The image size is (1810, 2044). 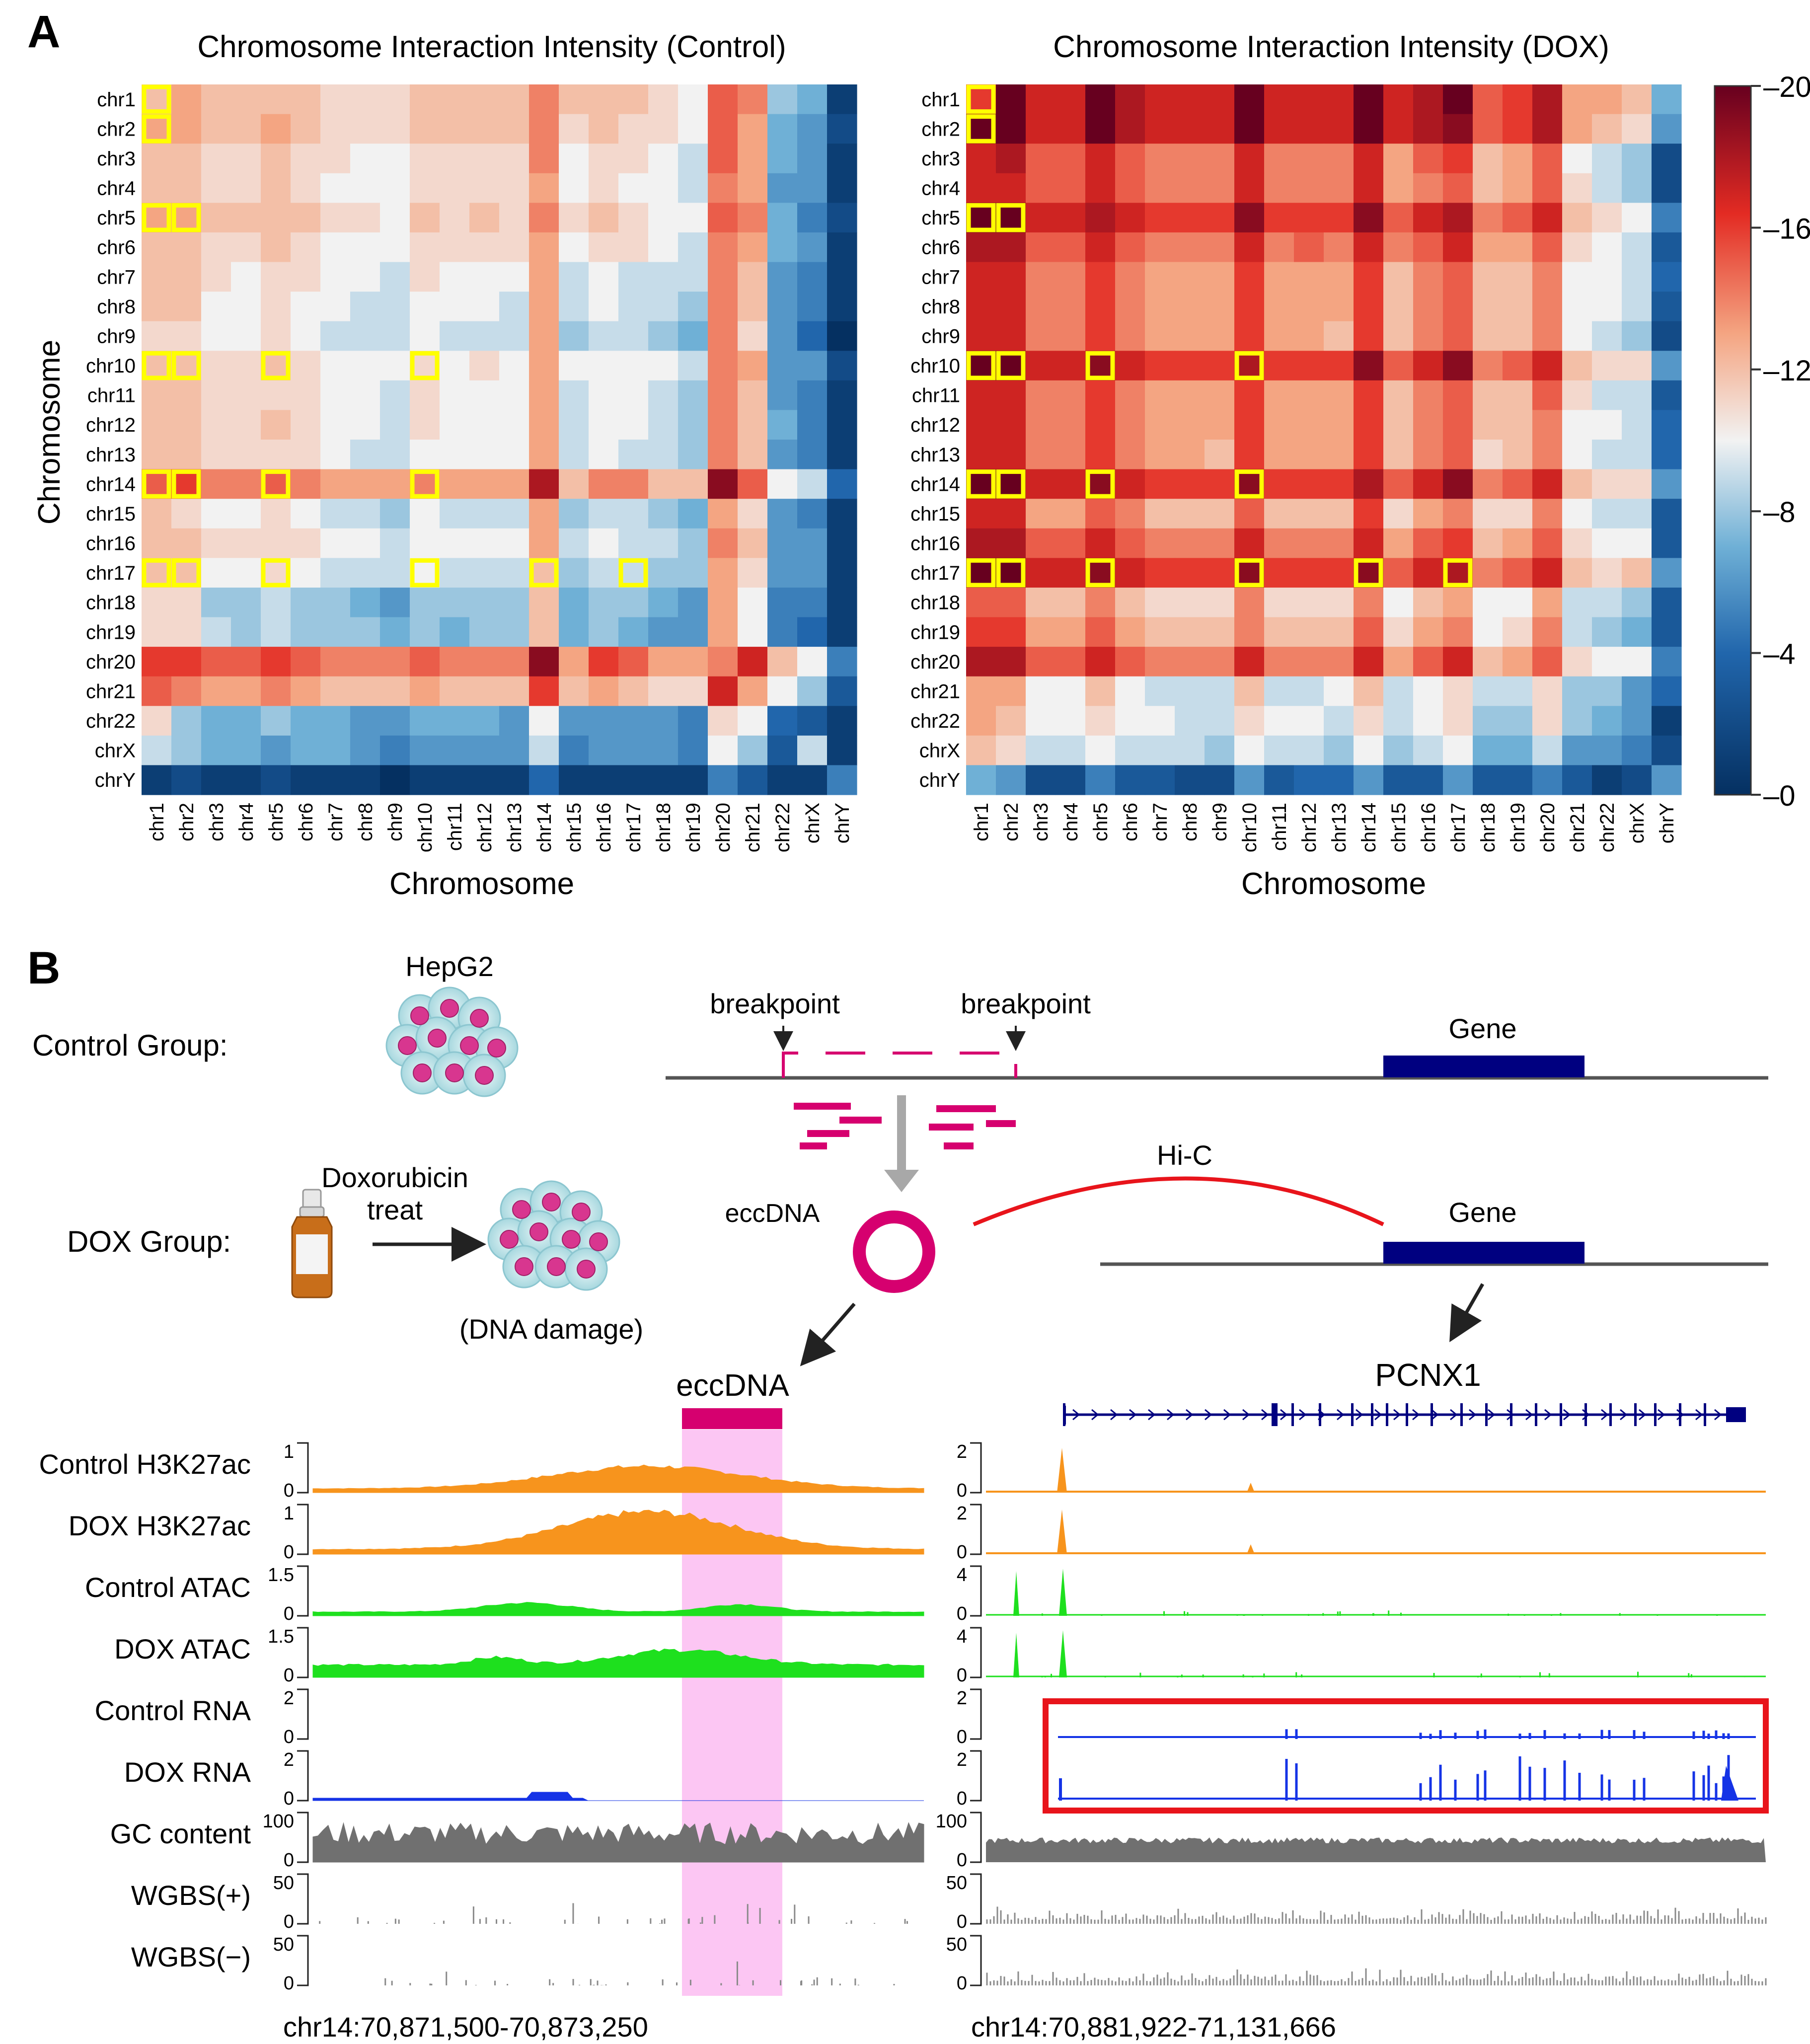 What do you see at coordinates (1428, 827) in the screenshot?
I see `dox-heatmap-col-label: chr16` at bounding box center [1428, 827].